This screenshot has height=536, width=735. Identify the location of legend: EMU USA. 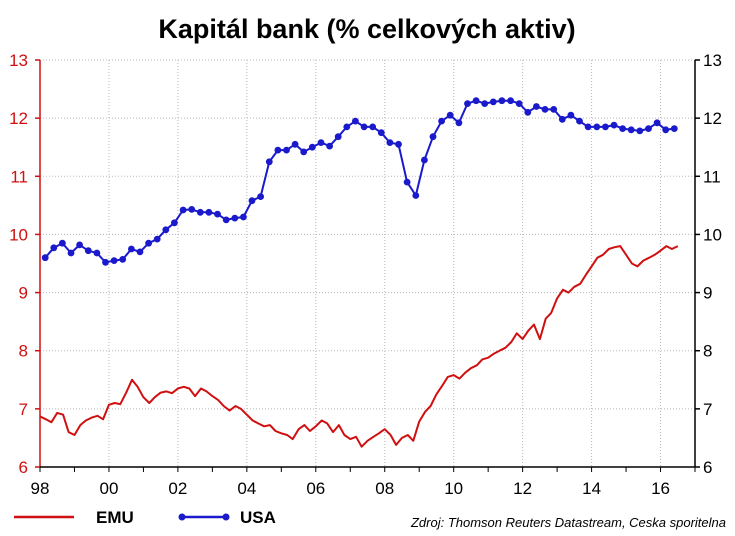
(145, 517).